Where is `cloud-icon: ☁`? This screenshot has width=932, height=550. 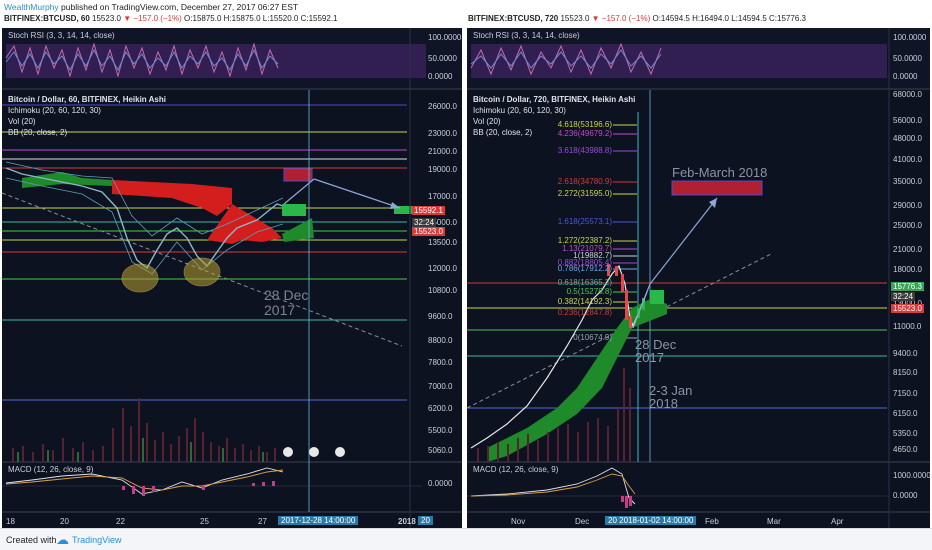 cloud-icon: ☁ is located at coordinates (62, 539).